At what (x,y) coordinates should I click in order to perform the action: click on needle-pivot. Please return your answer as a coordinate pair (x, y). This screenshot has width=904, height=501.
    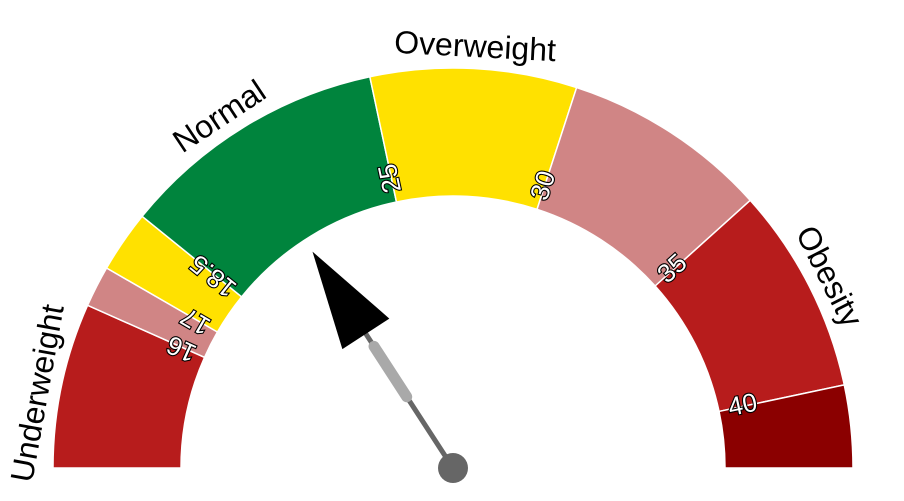
    Looking at the image, I should click on (453, 468).